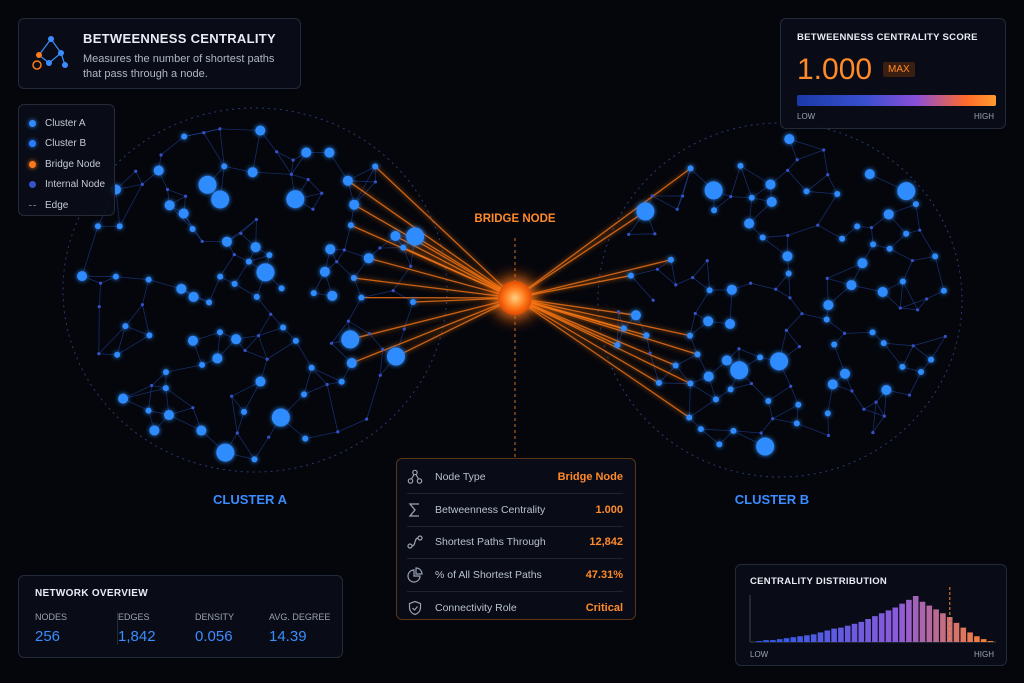 The image size is (1024, 683). Describe the element at coordinates (772, 499) in the screenshot. I see `cluster-b-label: CLUSTER B` at that location.